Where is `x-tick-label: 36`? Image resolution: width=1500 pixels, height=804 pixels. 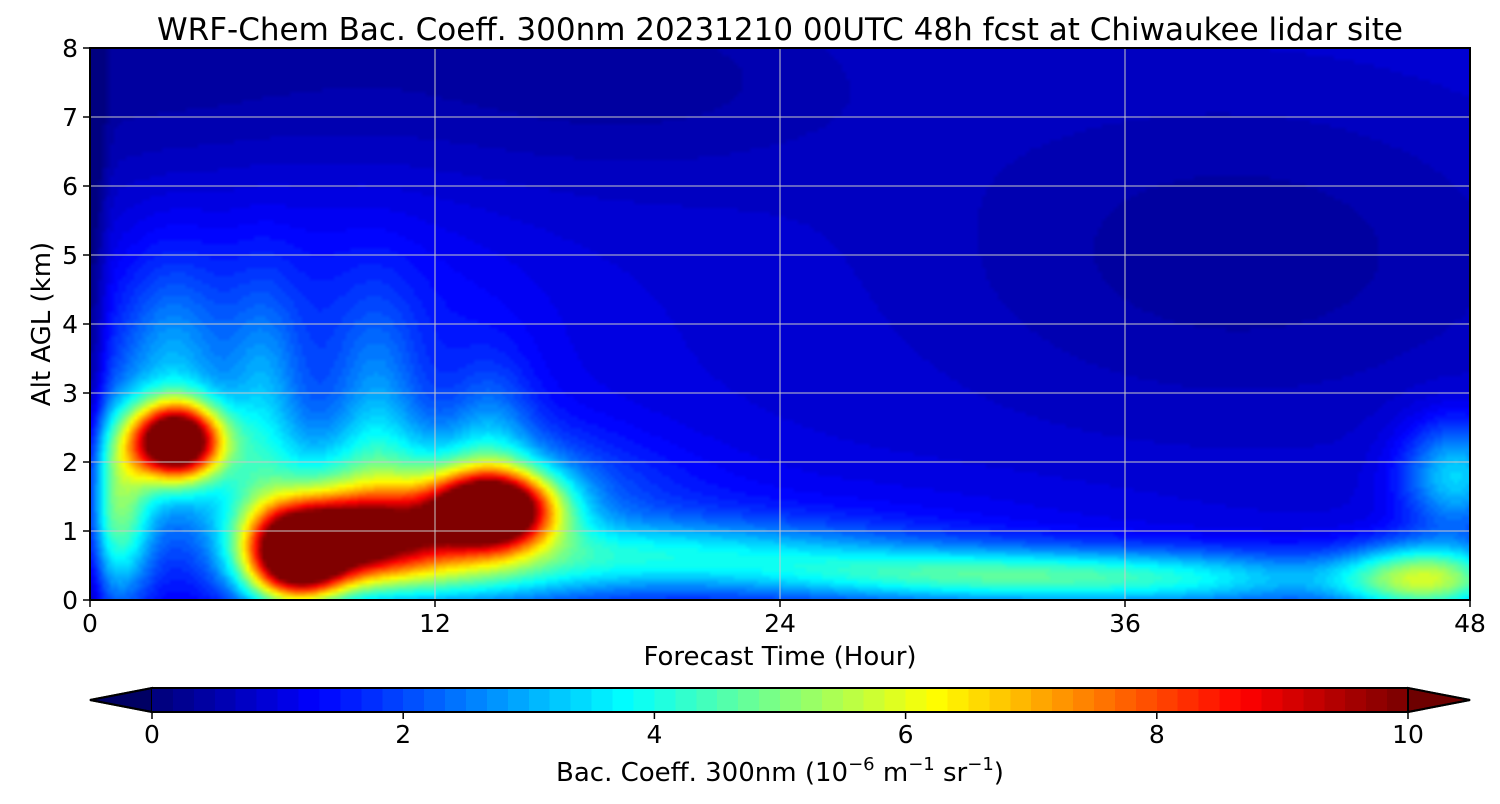 x-tick-label: 36 is located at coordinates (1125, 623).